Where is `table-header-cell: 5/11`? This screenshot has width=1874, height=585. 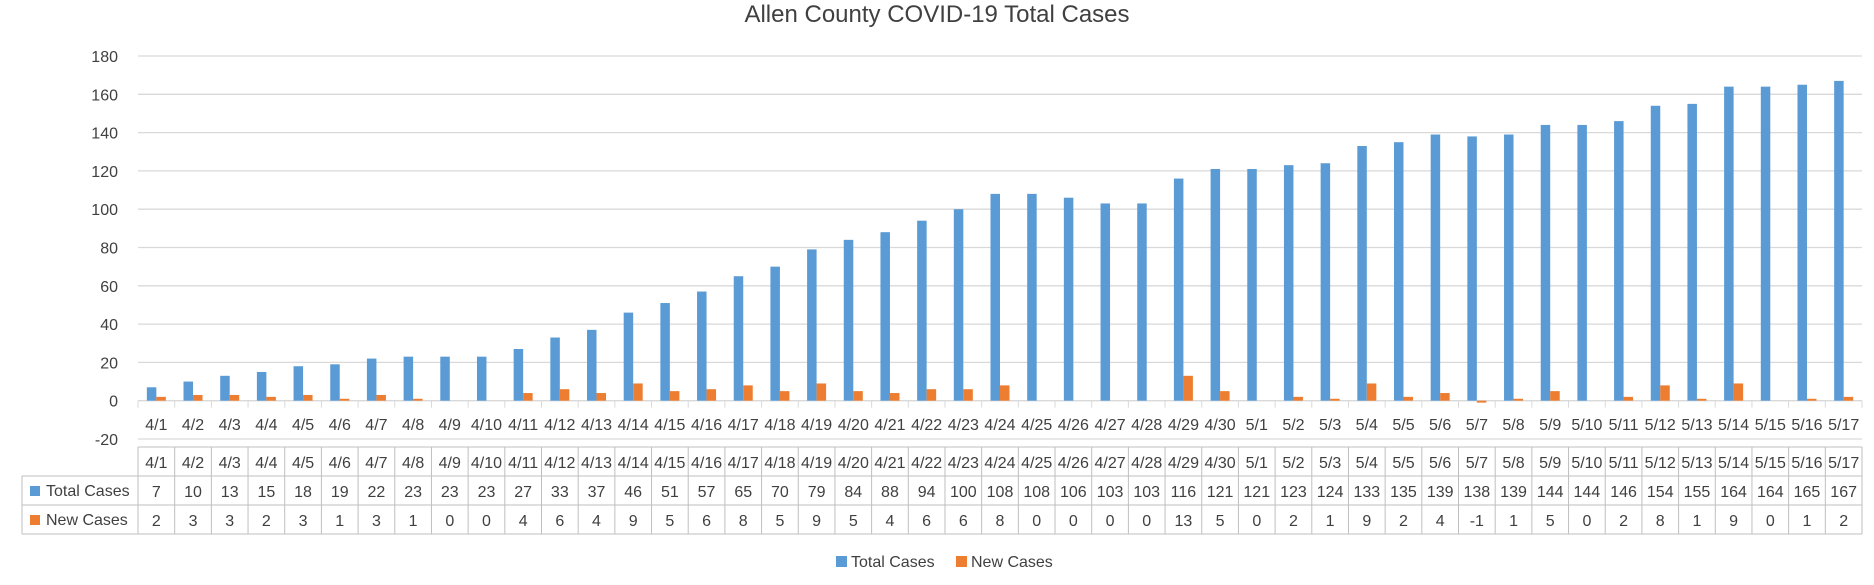
table-header-cell: 5/11 is located at coordinates (1624, 463).